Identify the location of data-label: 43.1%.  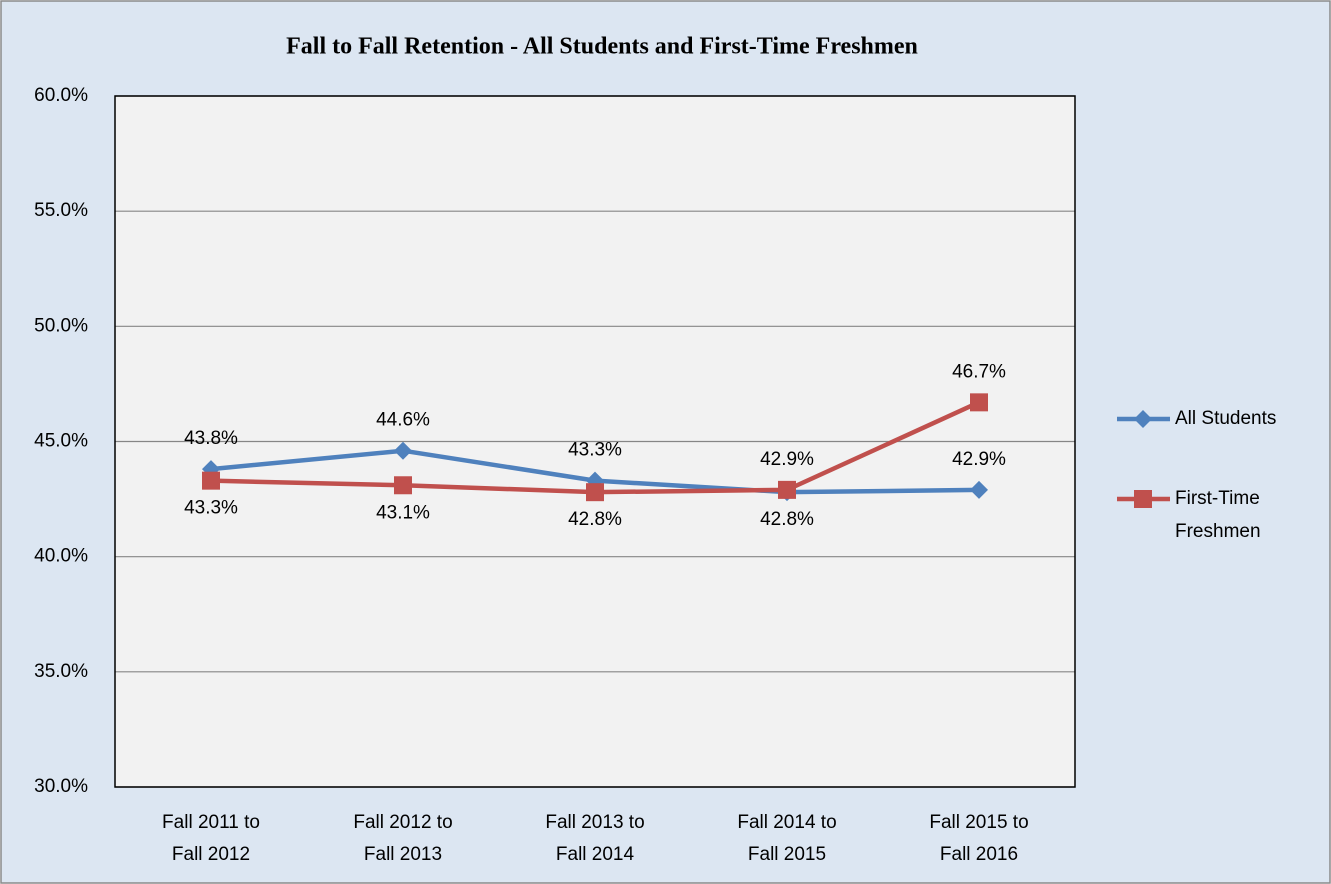
(403, 512).